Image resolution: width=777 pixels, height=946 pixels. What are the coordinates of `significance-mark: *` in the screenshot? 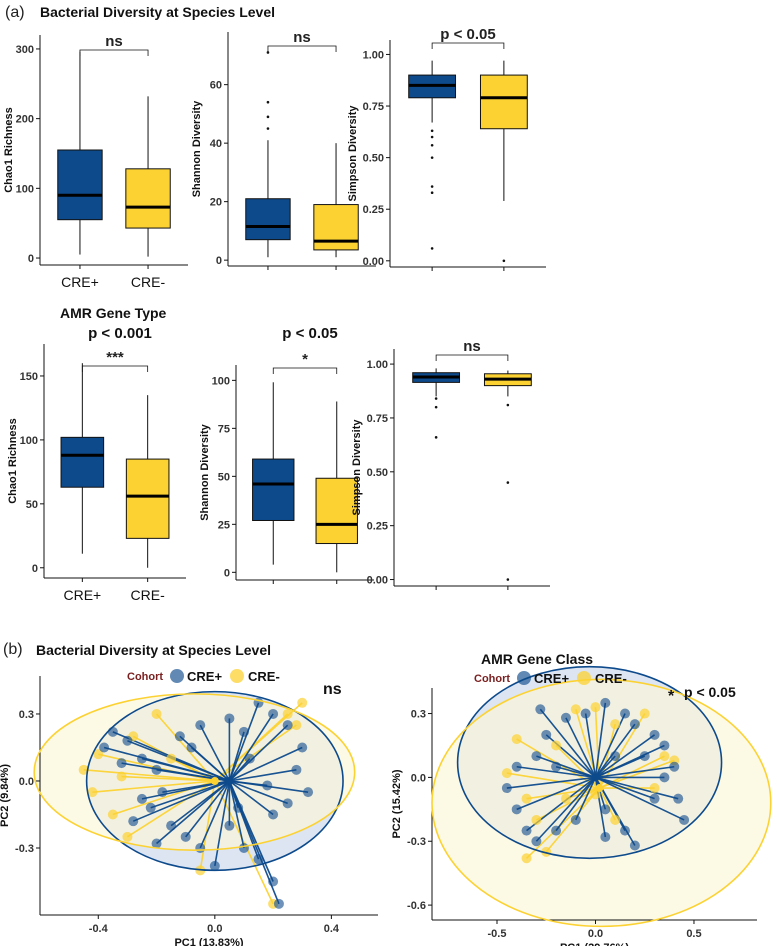 It's located at (671, 696).